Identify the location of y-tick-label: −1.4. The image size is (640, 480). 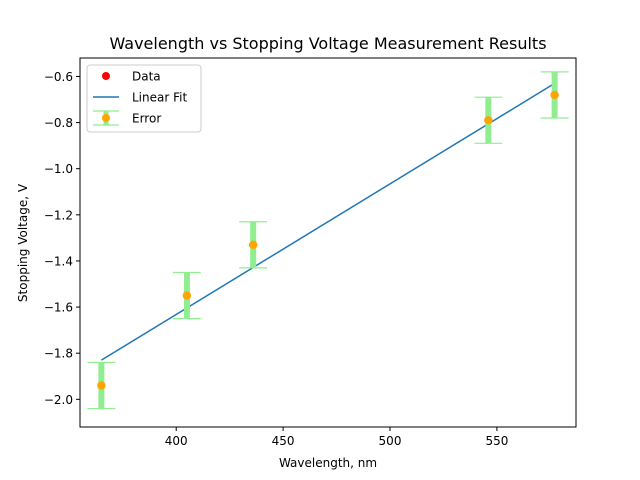
(58, 261).